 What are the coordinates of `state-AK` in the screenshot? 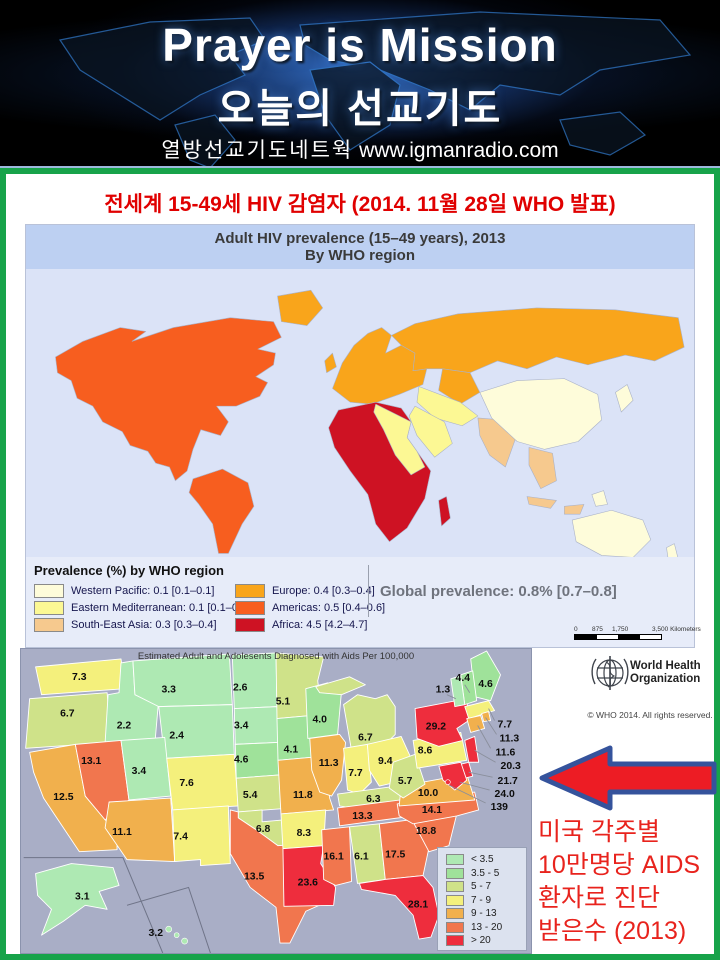 It's located at (77, 899).